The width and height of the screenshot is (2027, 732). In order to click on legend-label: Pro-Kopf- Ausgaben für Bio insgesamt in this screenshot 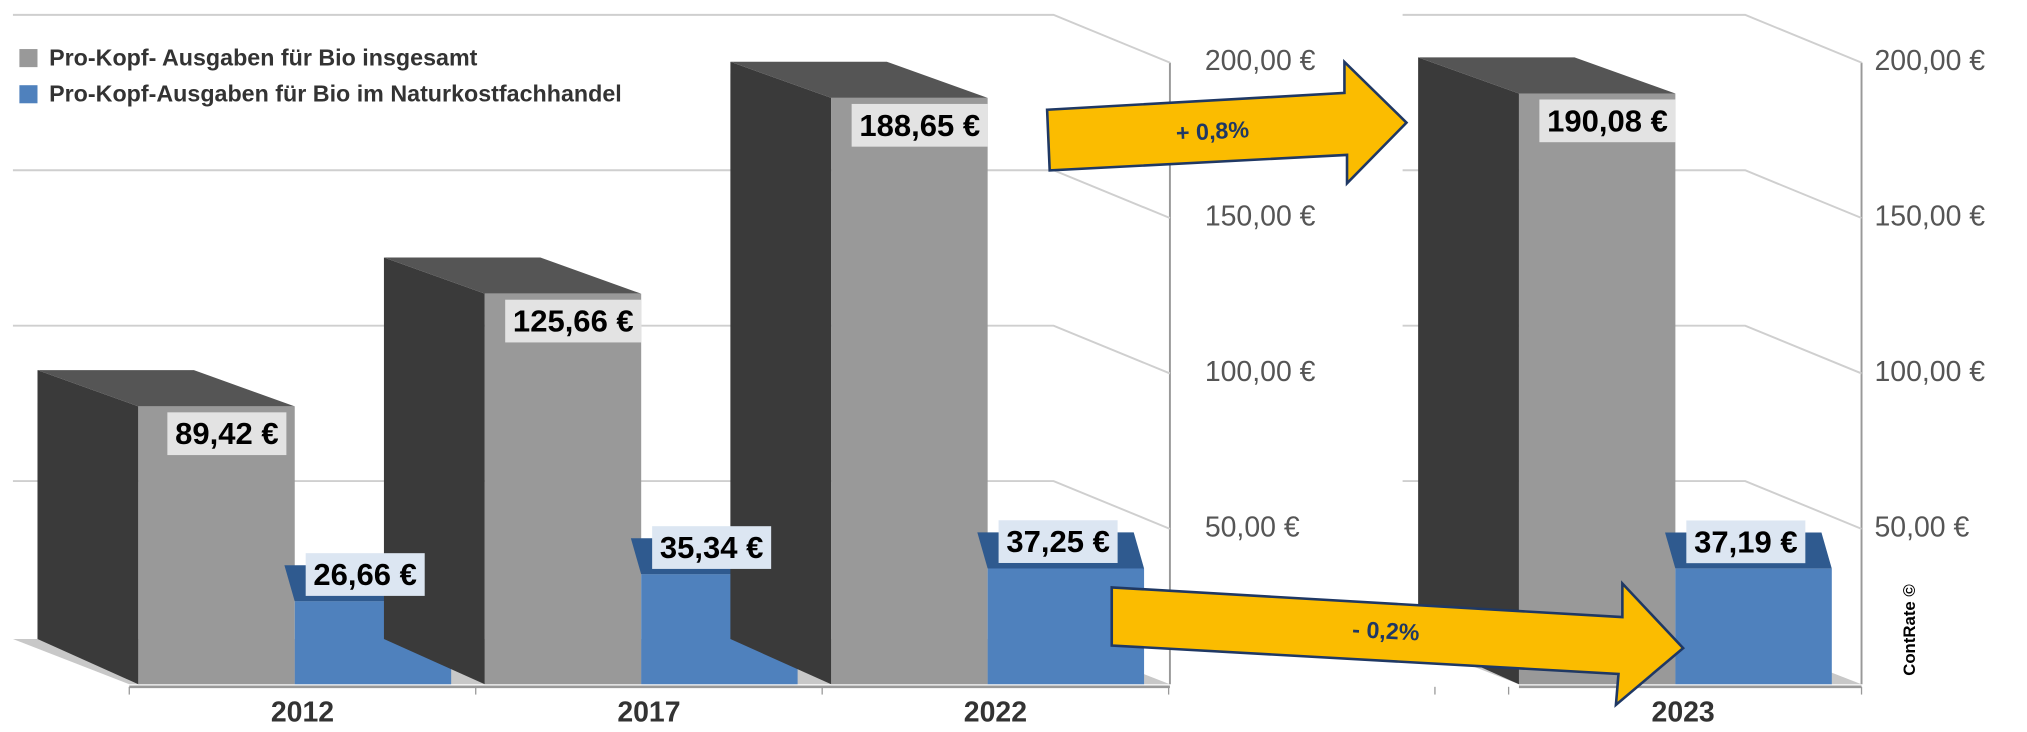, I will do `click(263, 58)`.